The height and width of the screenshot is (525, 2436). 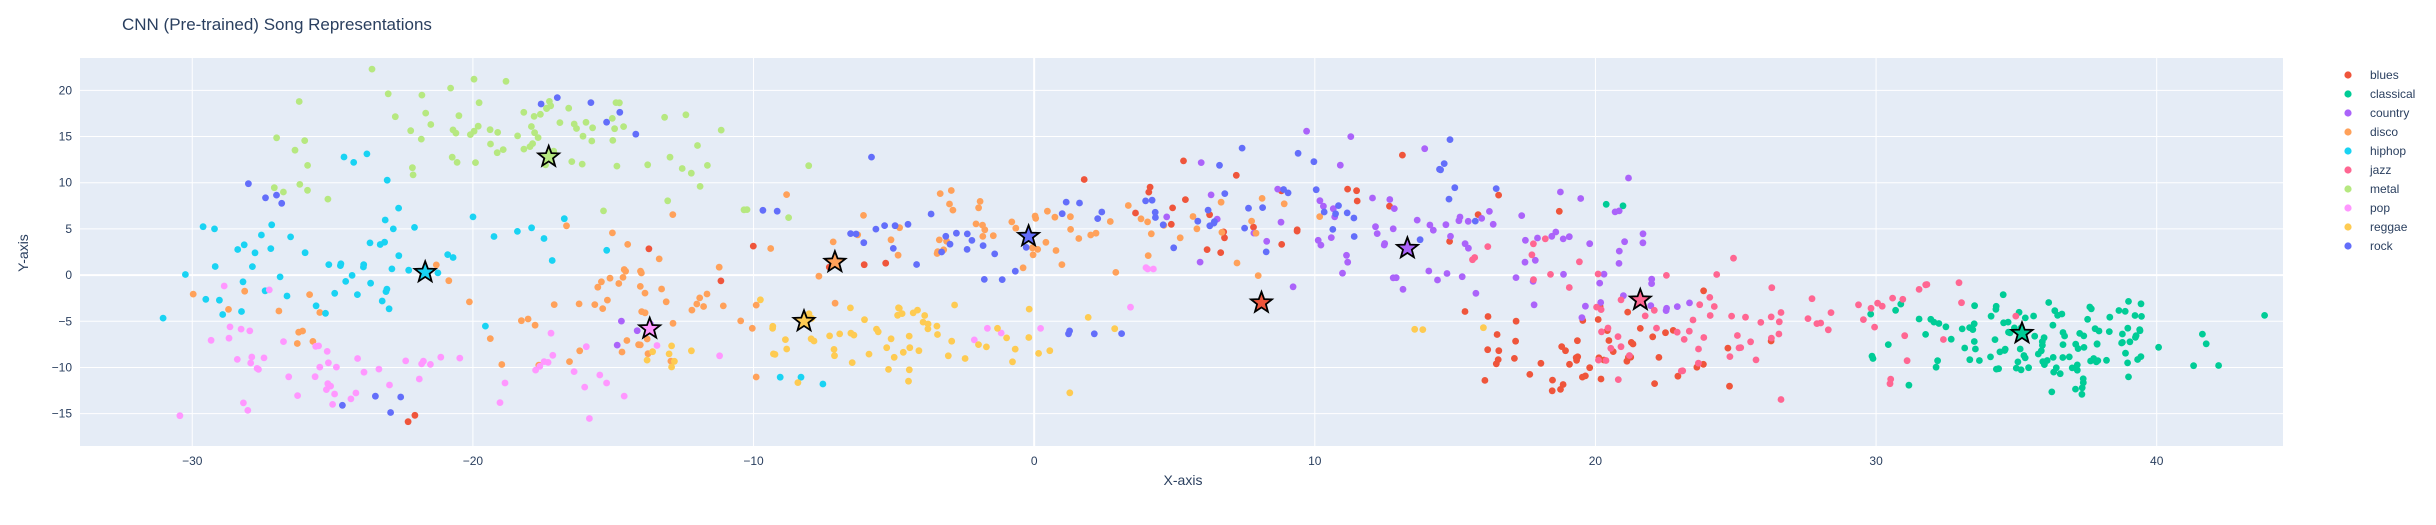 I want to click on legend-label: disco, so click(x=2384, y=132).